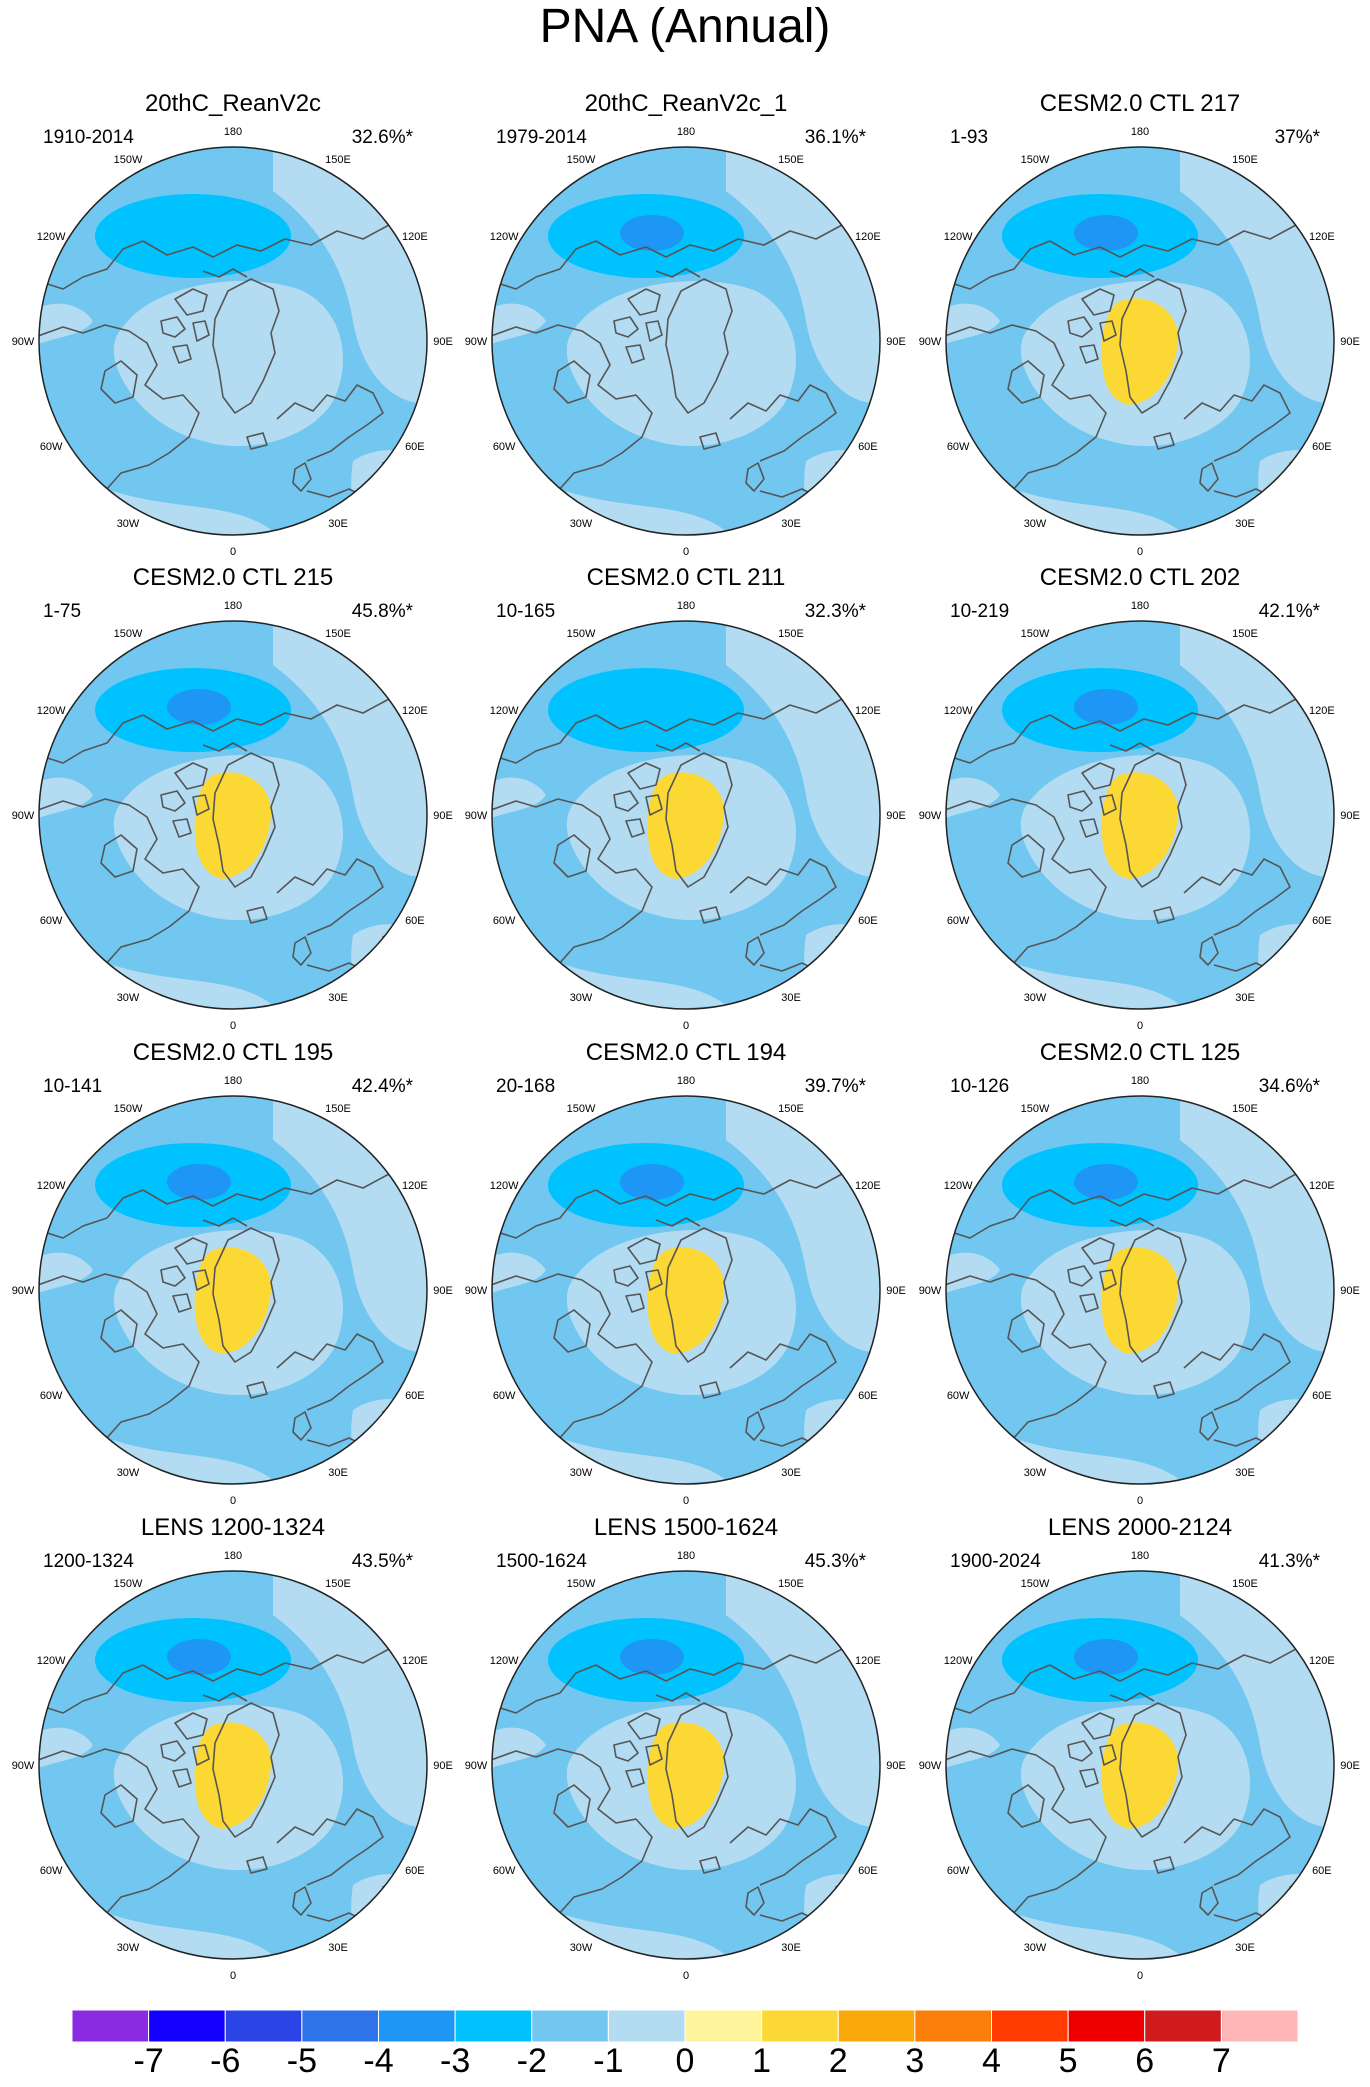  Describe the element at coordinates (541, 1561) in the screenshot. I see `panel-period: 1500-1624` at that location.